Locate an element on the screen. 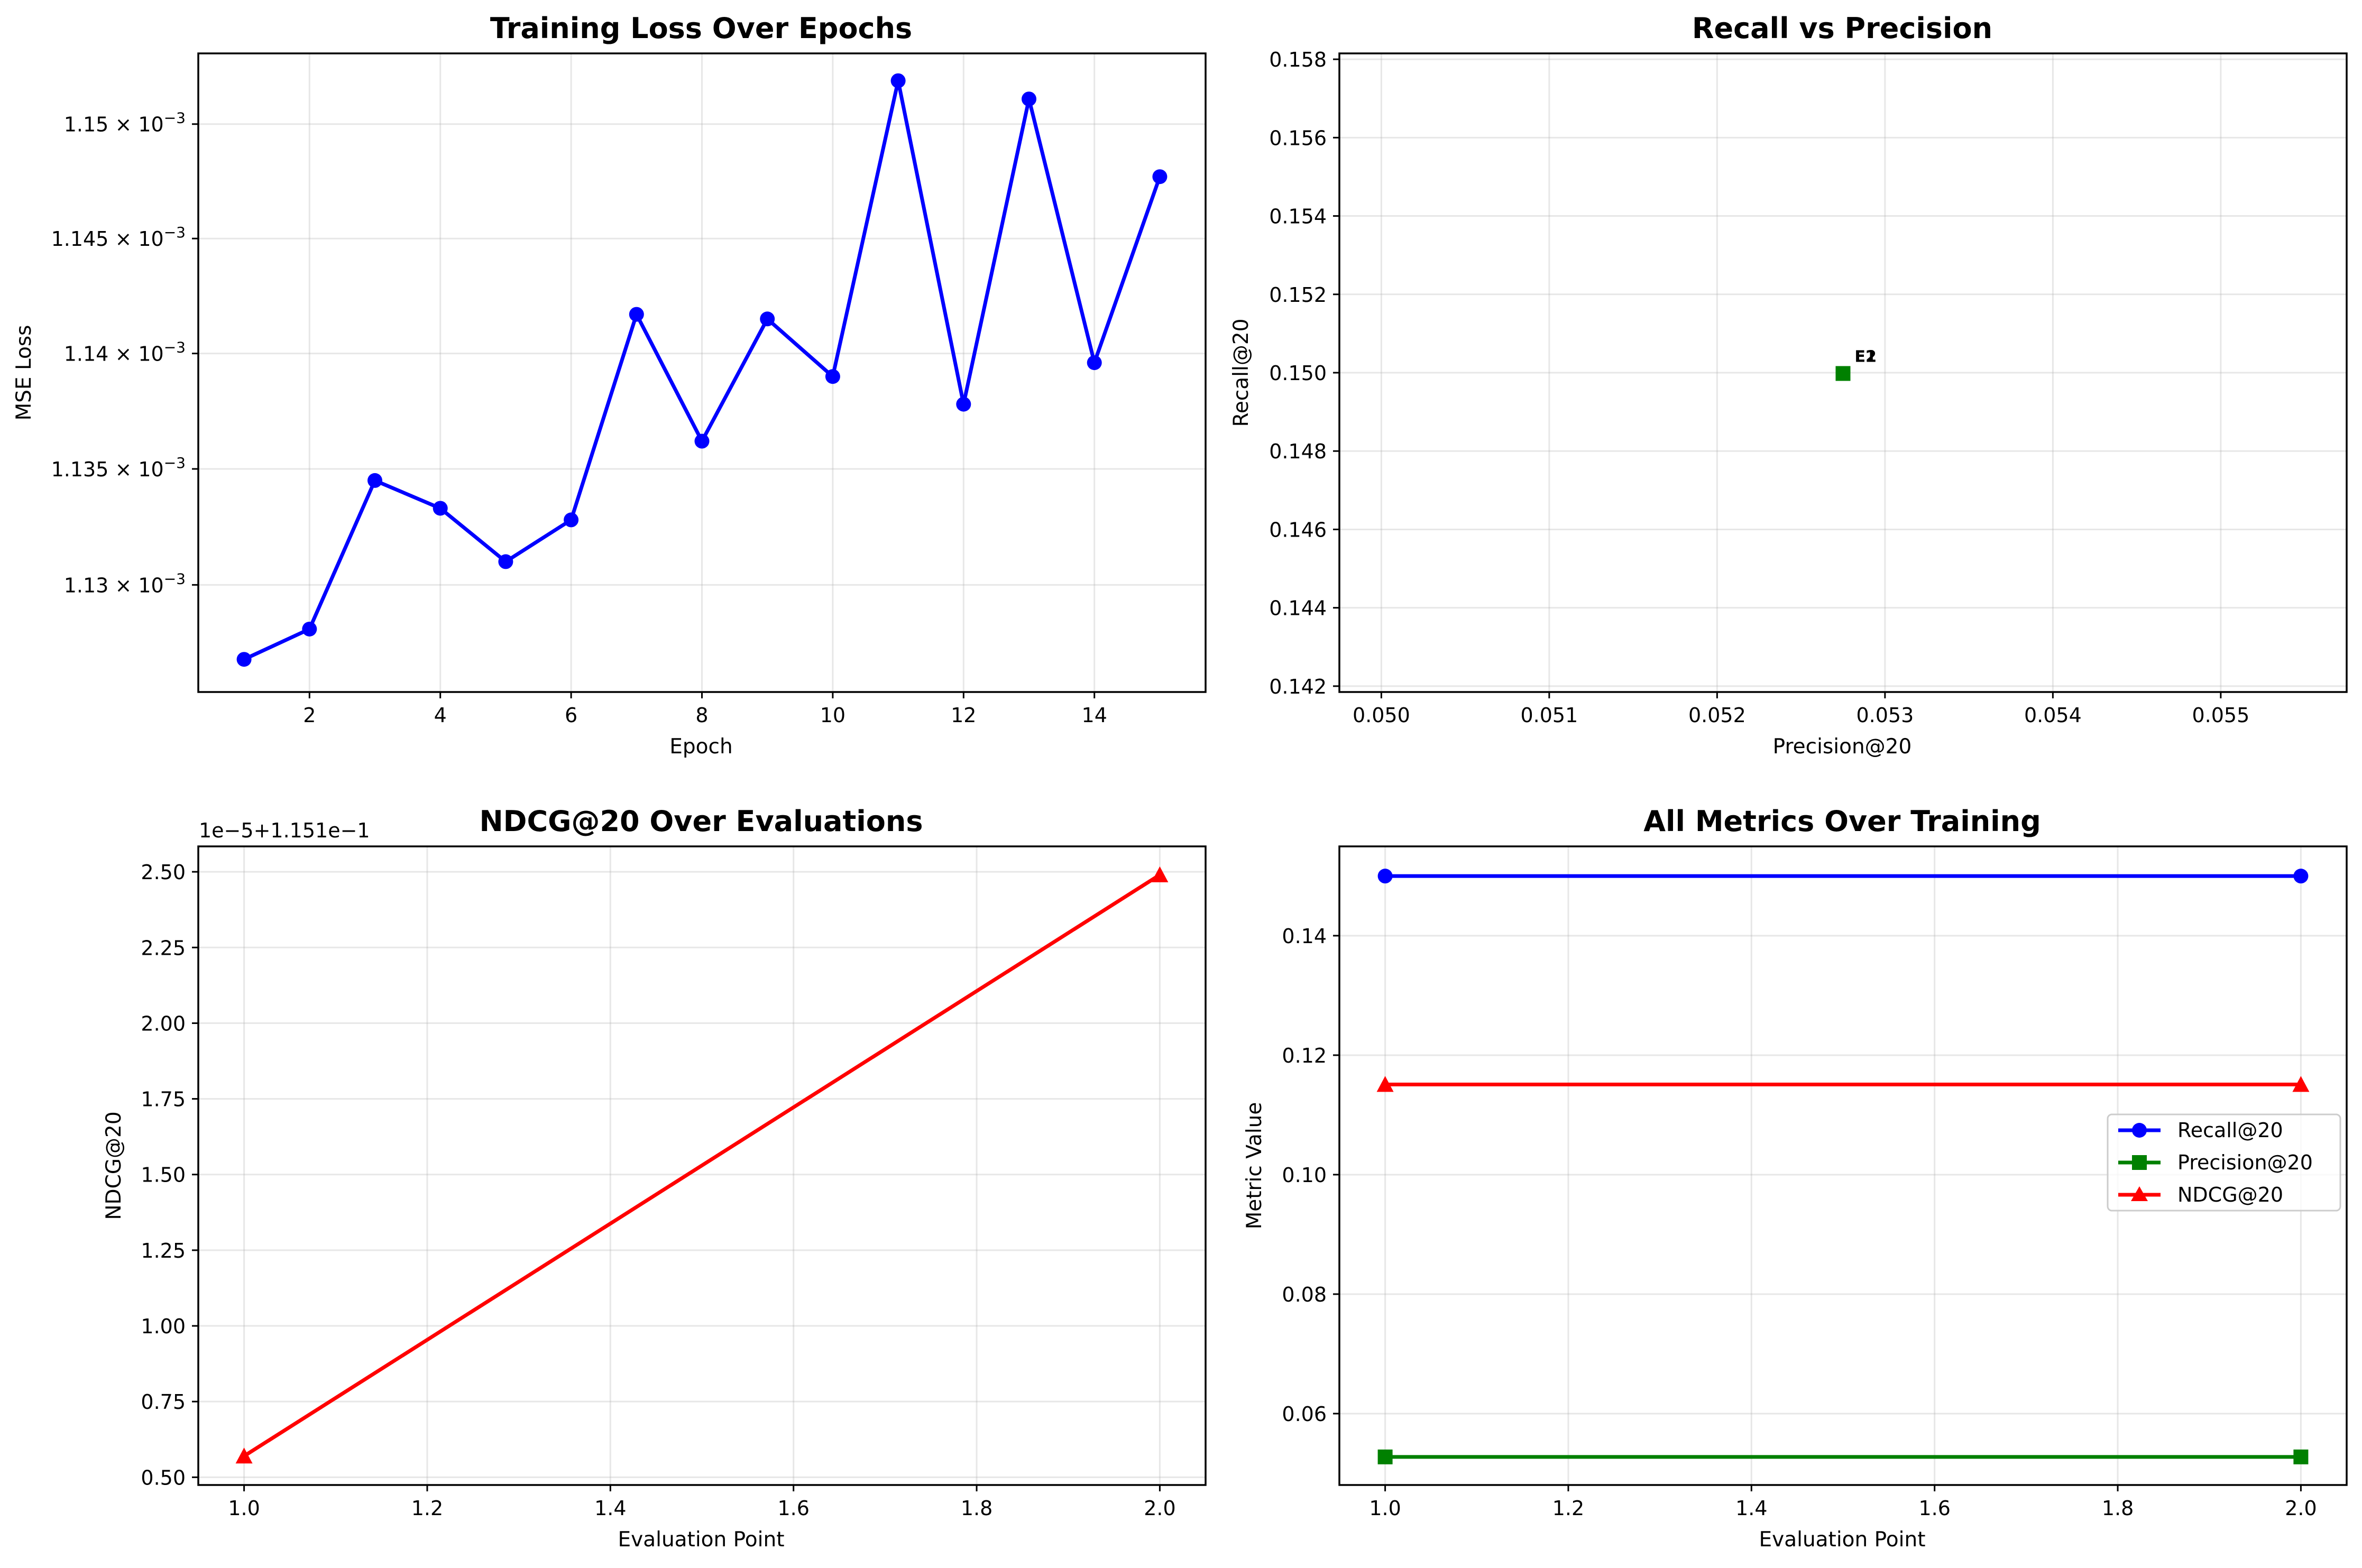  x-tick-label: 6 is located at coordinates (571, 715).